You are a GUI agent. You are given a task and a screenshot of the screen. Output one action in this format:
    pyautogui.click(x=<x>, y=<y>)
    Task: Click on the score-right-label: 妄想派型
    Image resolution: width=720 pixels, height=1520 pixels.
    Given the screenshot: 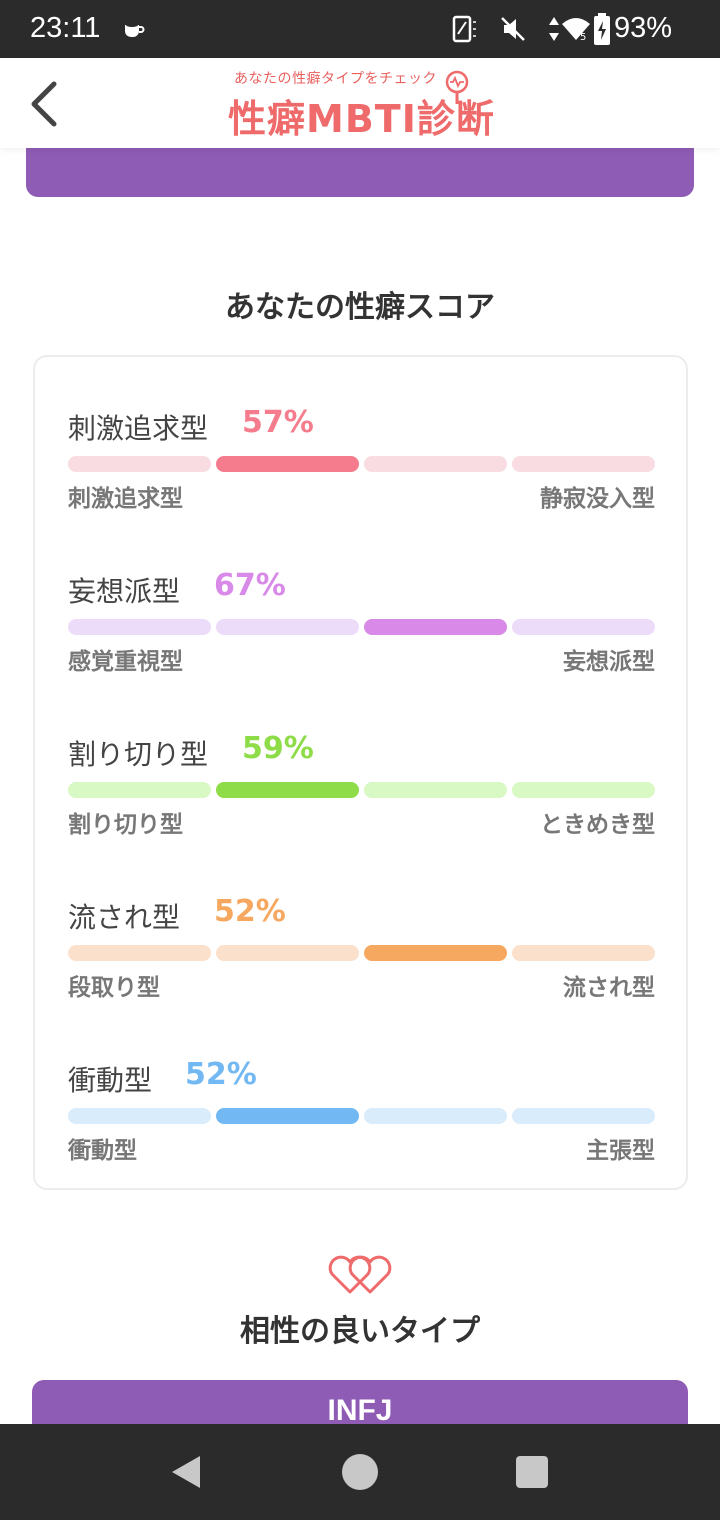 What is the action you would take?
    pyautogui.click(x=609, y=662)
    